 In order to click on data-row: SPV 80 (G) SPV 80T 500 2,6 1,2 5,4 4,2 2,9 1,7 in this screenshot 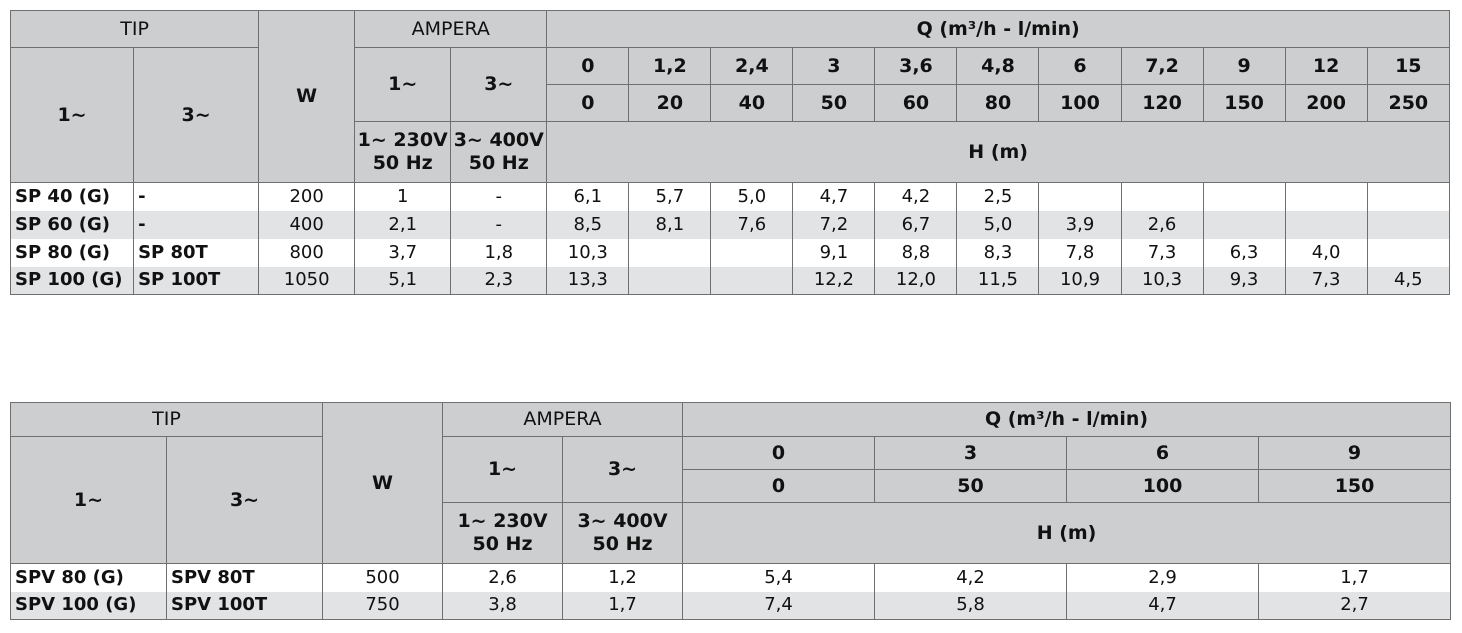, I will do `click(731, 577)`.